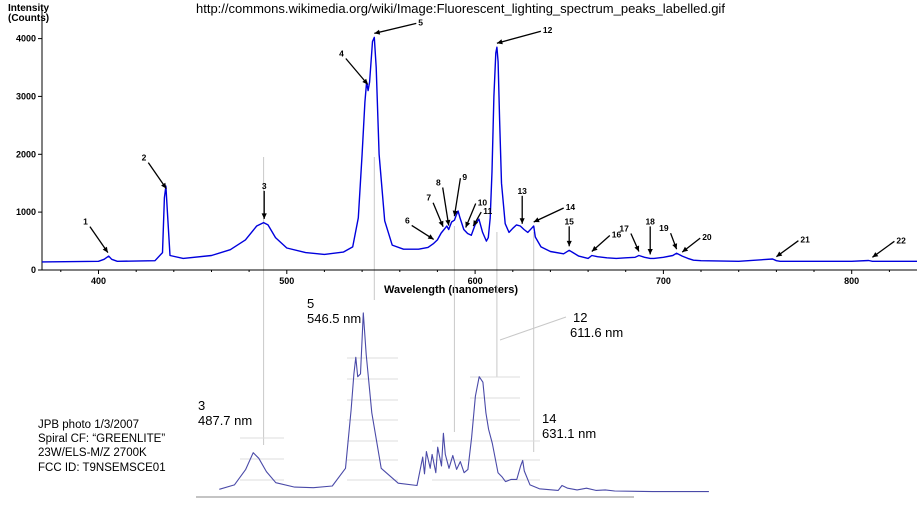  I want to click on annotation-3-number: 3, so click(202, 405).